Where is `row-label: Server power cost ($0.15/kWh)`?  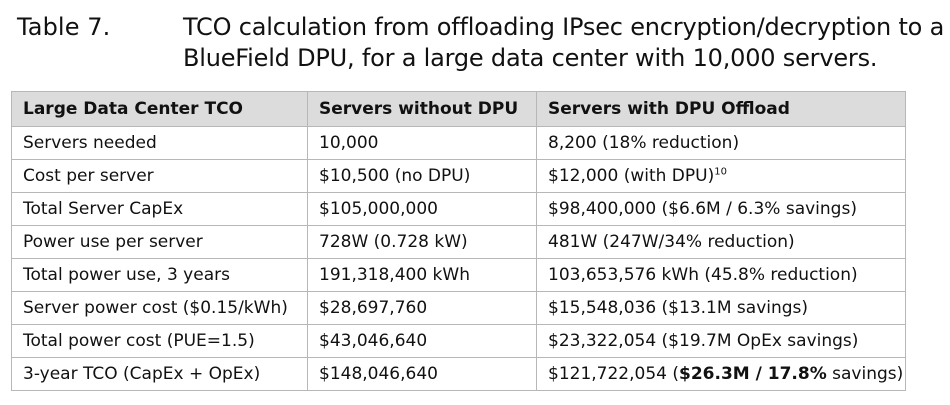
row-label: Server power cost ($0.15/kWh) is located at coordinates (159, 308).